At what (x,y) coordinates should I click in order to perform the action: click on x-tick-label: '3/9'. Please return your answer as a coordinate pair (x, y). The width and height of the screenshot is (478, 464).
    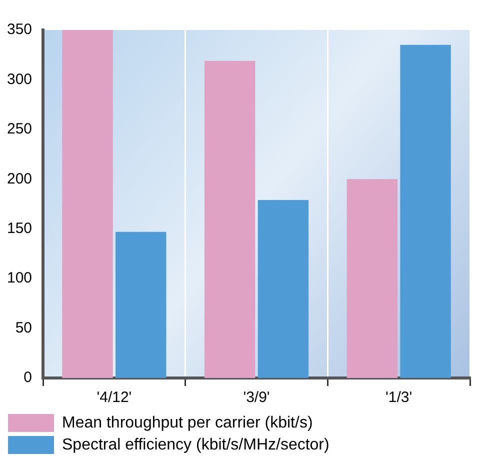
    Looking at the image, I should click on (256, 397).